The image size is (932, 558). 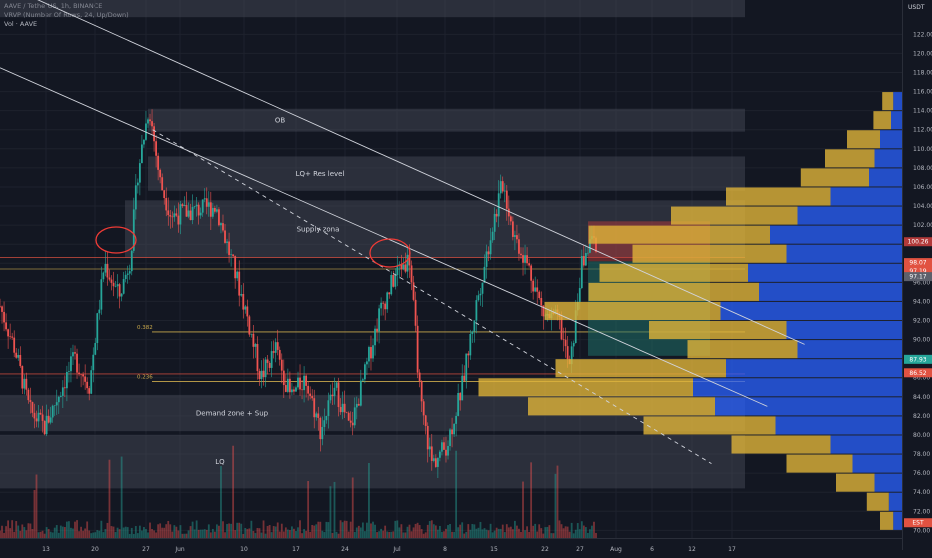 I want to click on price-tick-label: 70.00, so click(x=921, y=530).